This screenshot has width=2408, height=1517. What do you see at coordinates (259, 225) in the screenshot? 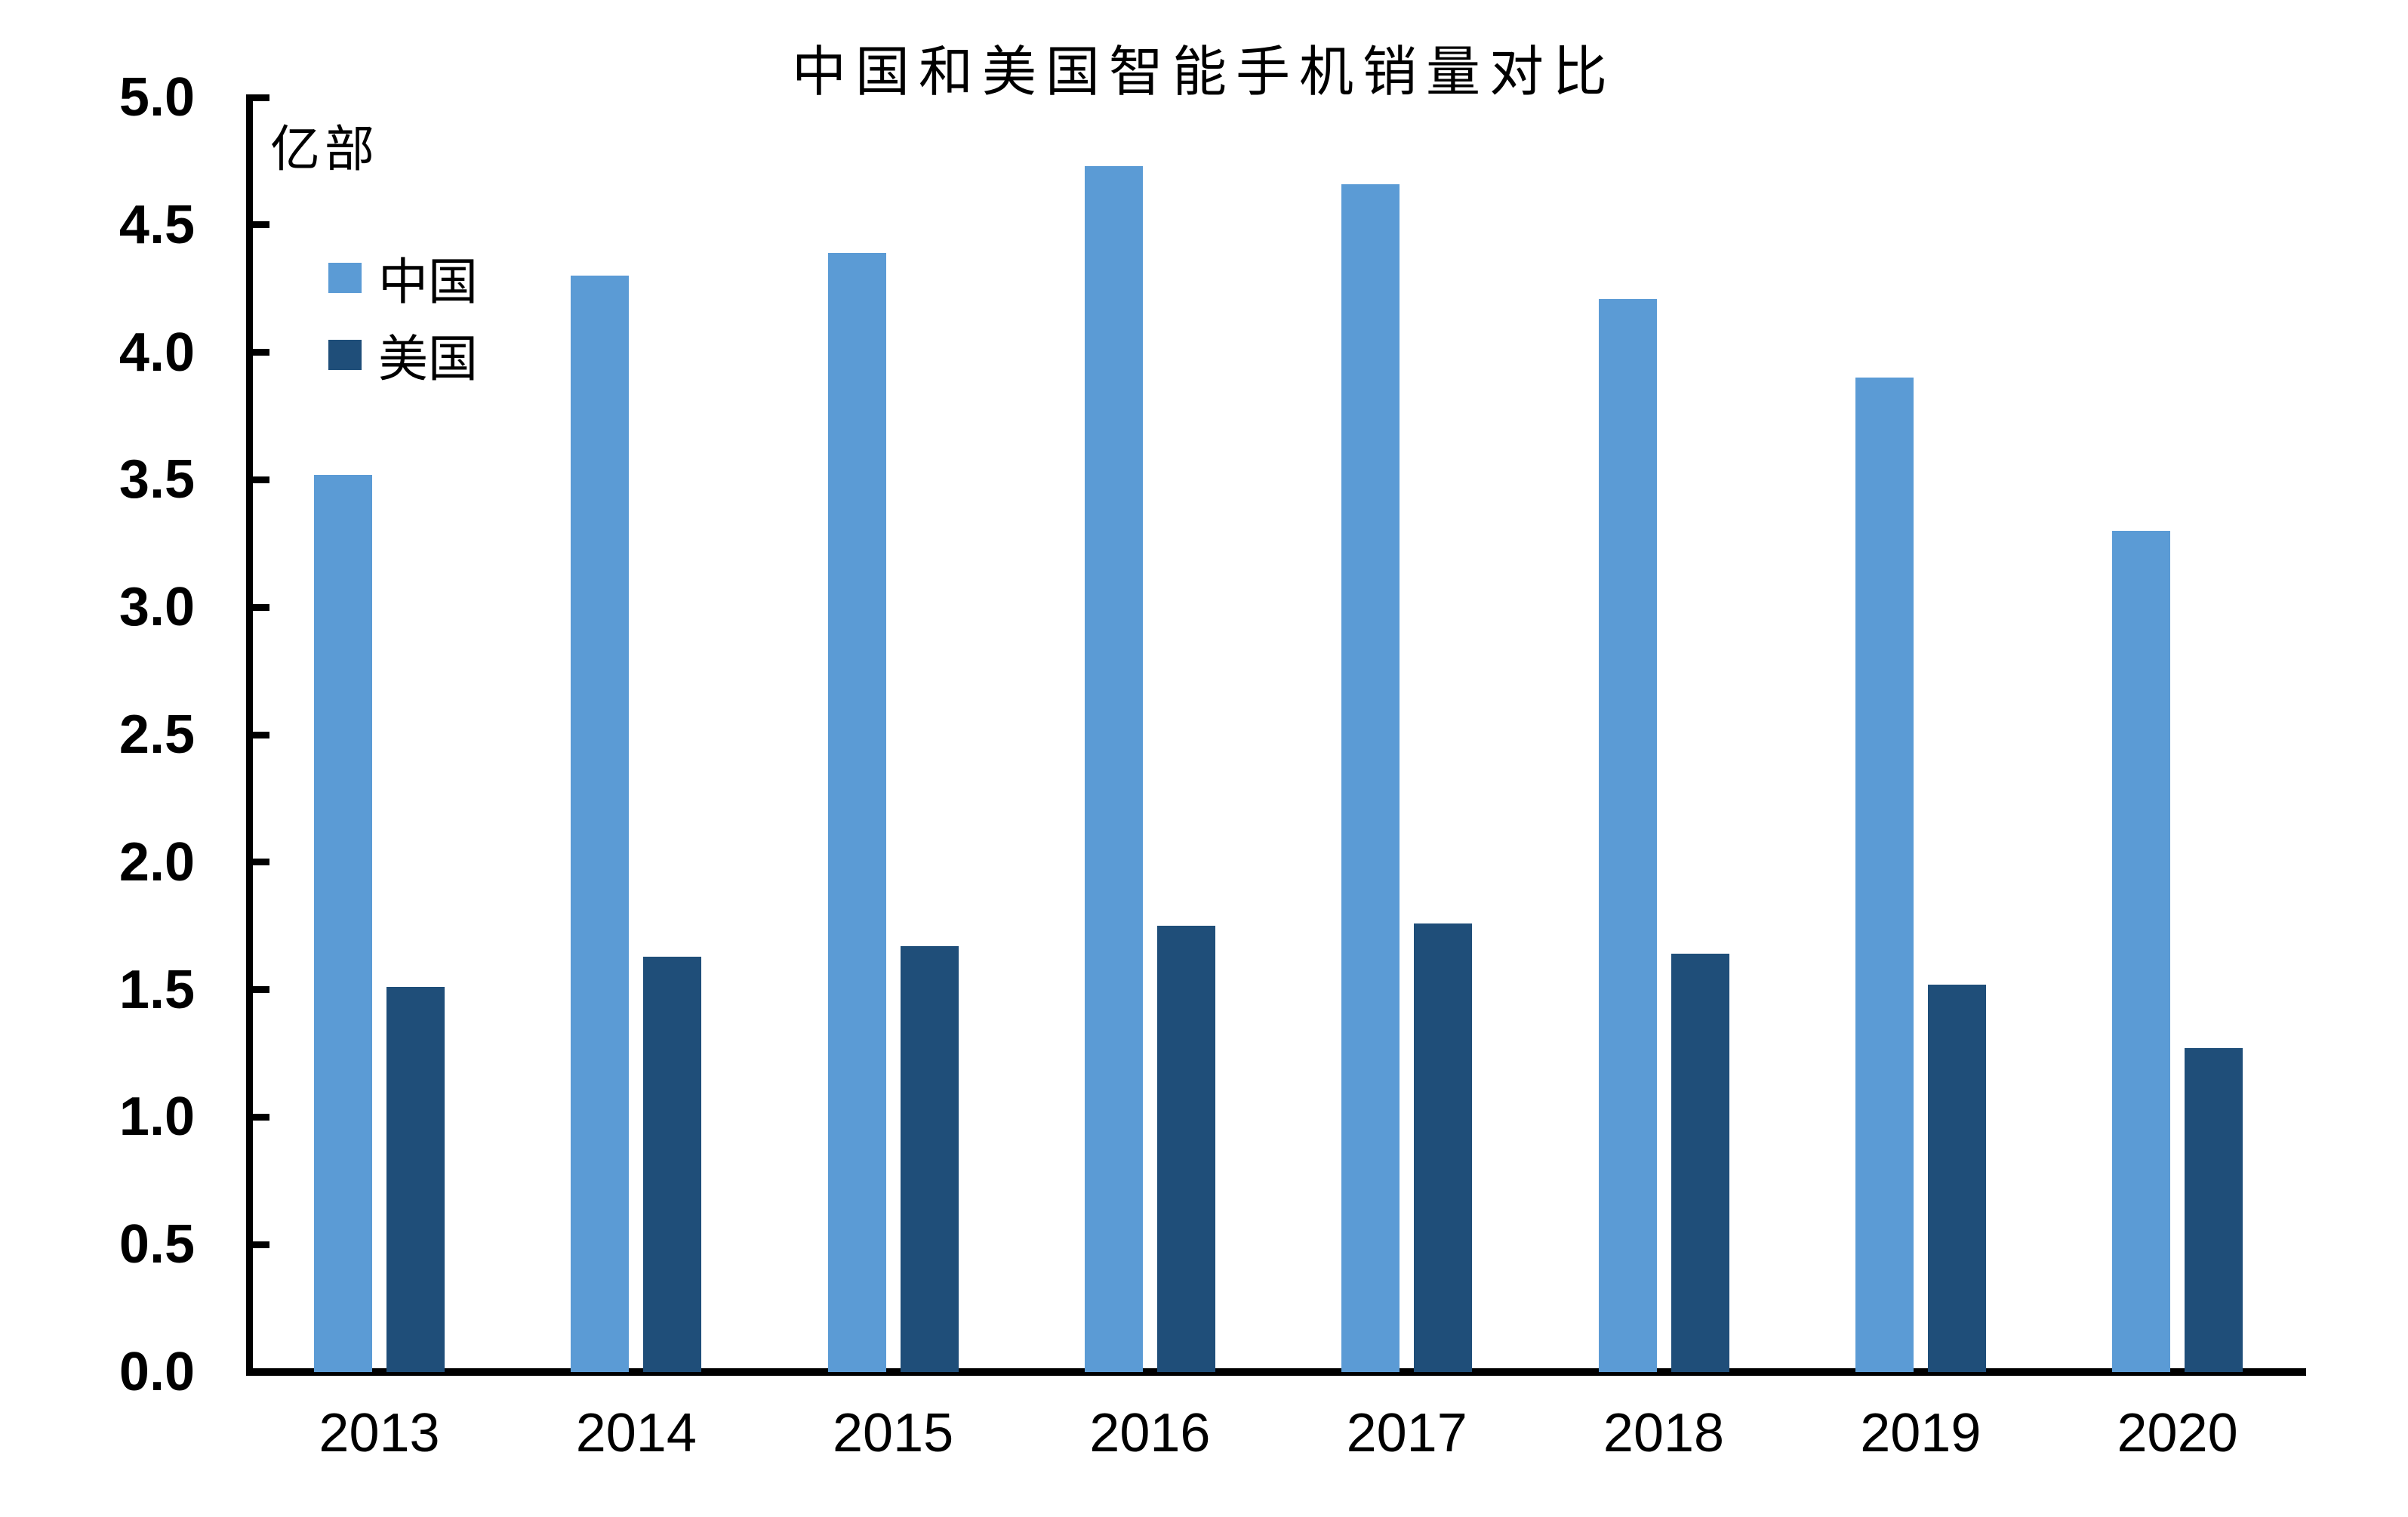
I see `y-axis-tick-4.5` at bounding box center [259, 225].